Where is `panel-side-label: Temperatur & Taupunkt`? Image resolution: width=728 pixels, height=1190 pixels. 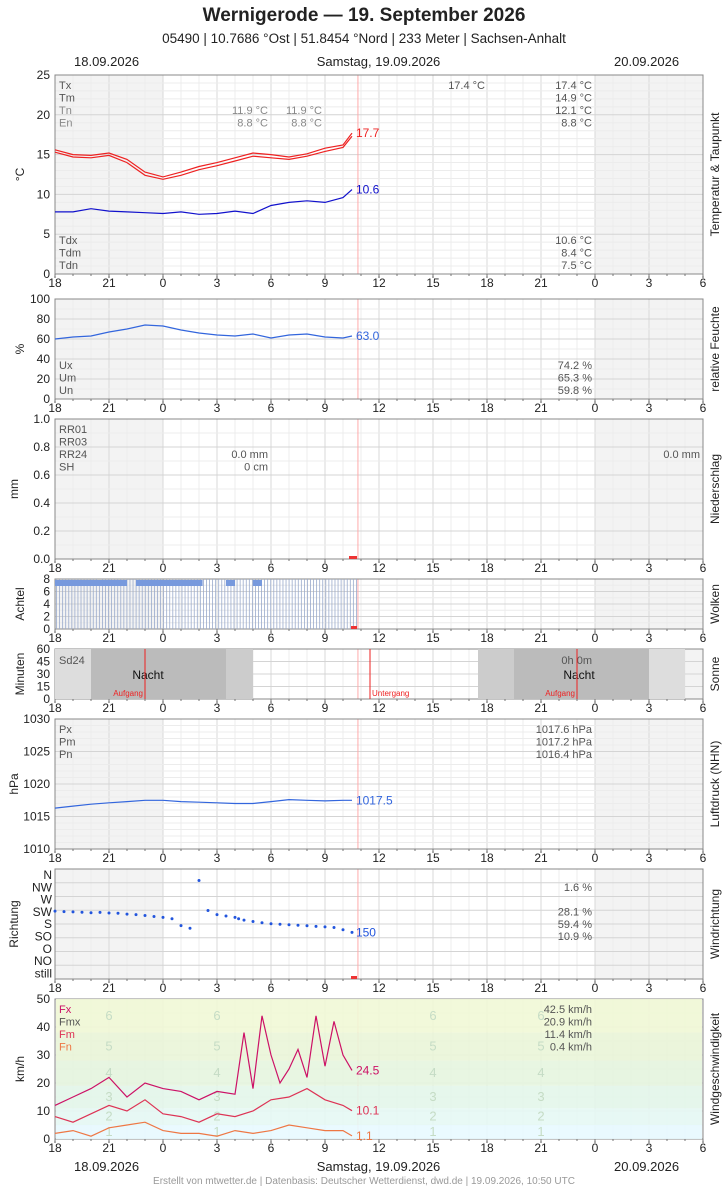
panel-side-label: Temperatur & Taupunkt is located at coordinates (715, 174).